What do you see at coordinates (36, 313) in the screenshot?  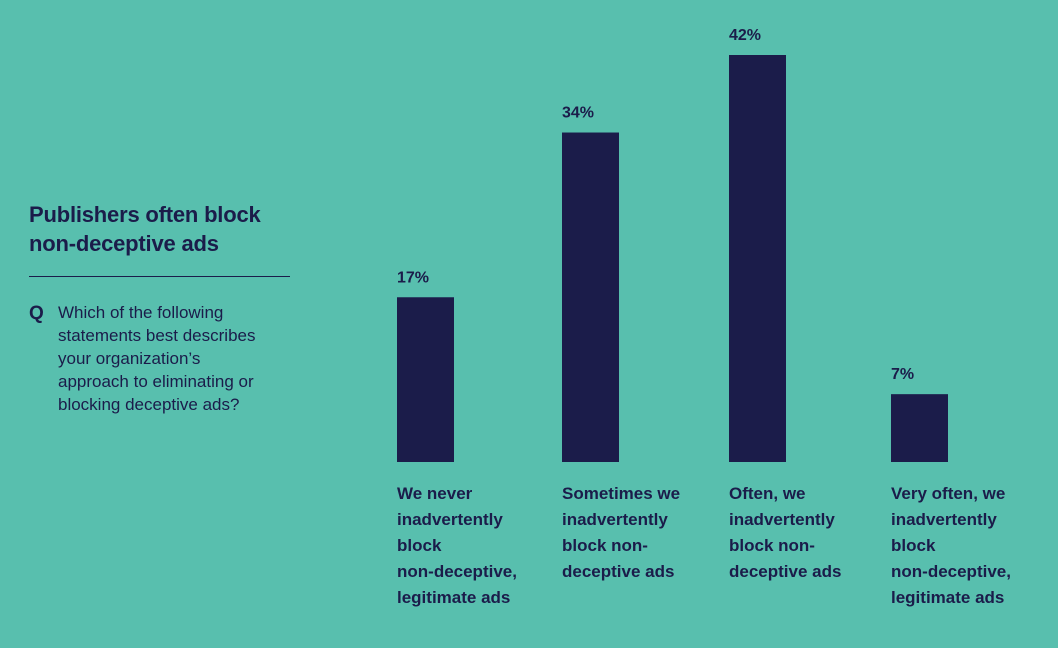 I see `question-mark-icon: Q` at bounding box center [36, 313].